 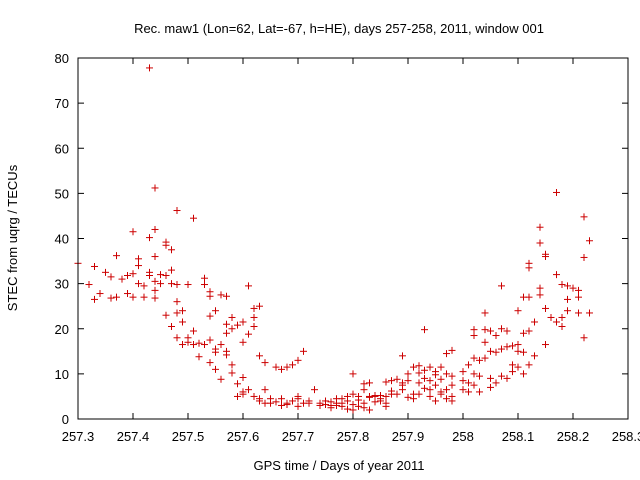 I want to click on x-tick-label: 257.4, so click(x=133, y=436).